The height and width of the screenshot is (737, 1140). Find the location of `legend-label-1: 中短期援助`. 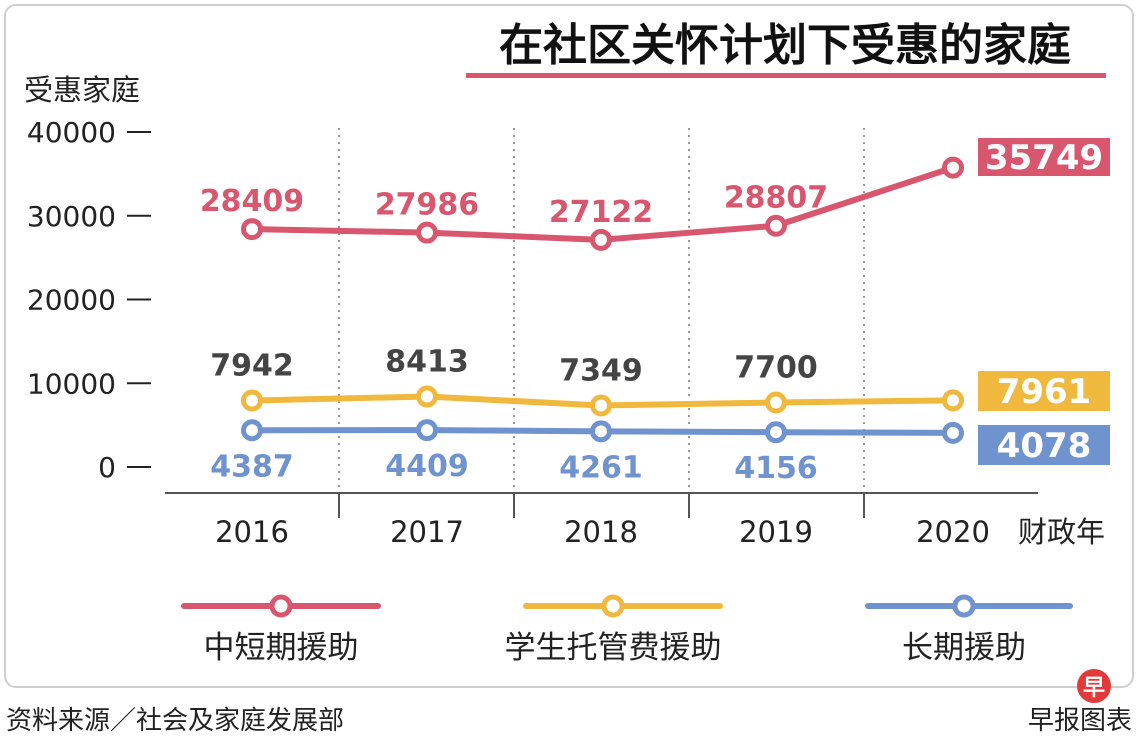

legend-label-1: 中短期援助 is located at coordinates (281, 648).